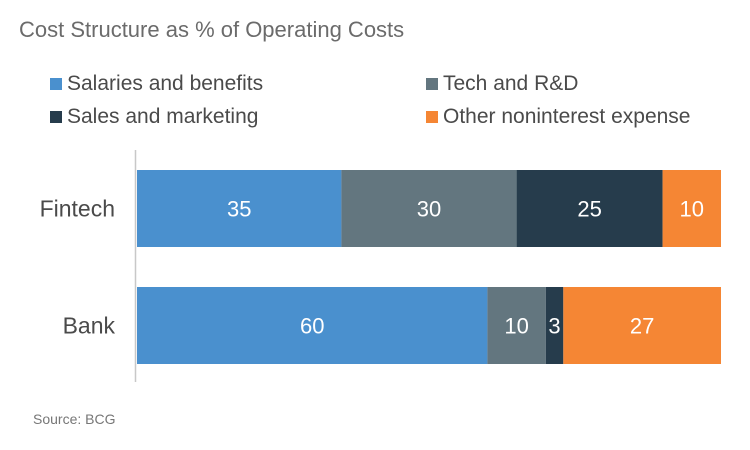  What do you see at coordinates (74, 419) in the screenshot?
I see `source-note: Source: BCG` at bounding box center [74, 419].